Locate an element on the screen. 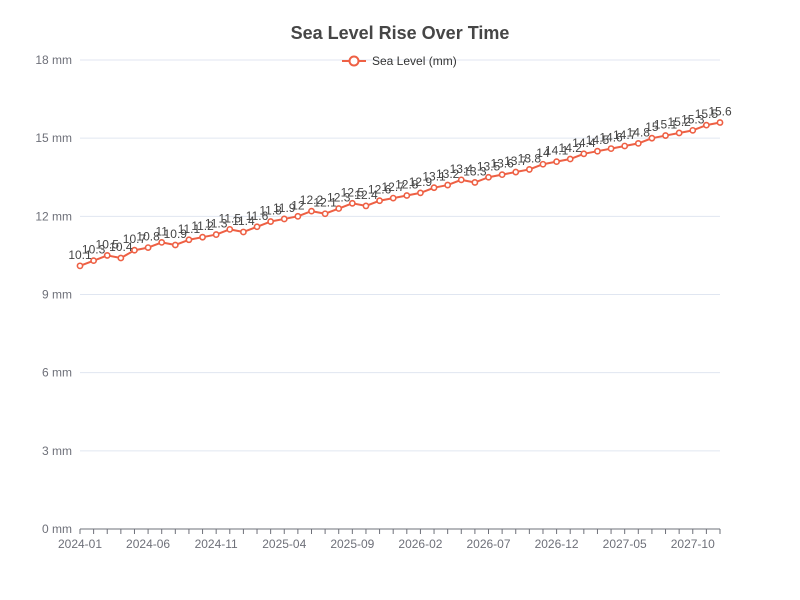 The height and width of the screenshot is (600, 800). data-label: 14.2 is located at coordinates (571, 148).